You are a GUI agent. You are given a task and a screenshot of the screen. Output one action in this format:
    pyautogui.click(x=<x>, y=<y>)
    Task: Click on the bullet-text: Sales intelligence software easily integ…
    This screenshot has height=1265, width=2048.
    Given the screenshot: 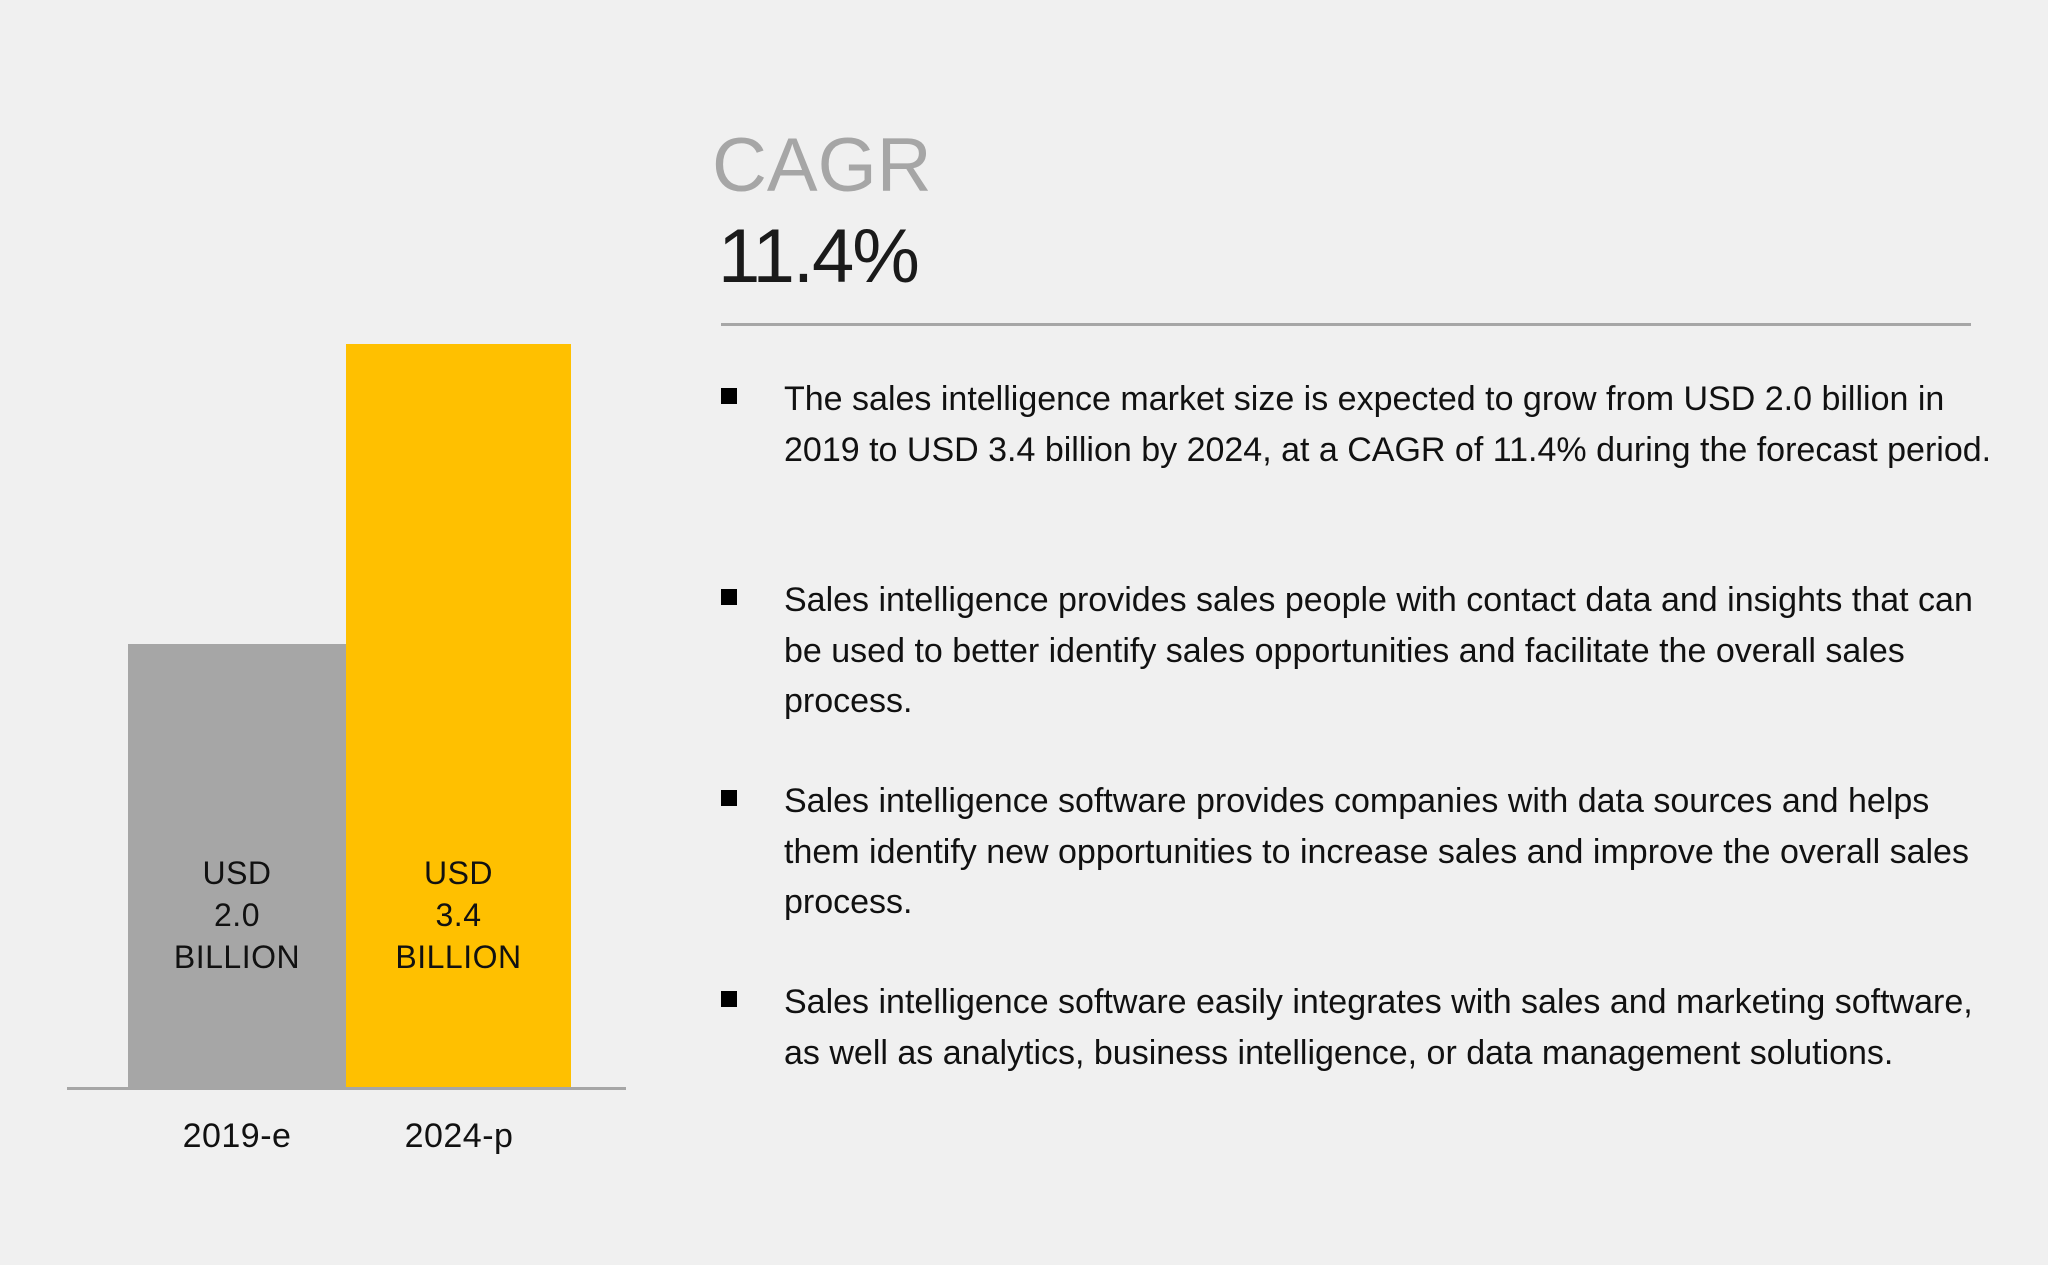 What is the action you would take?
    pyautogui.click(x=1378, y=1027)
    